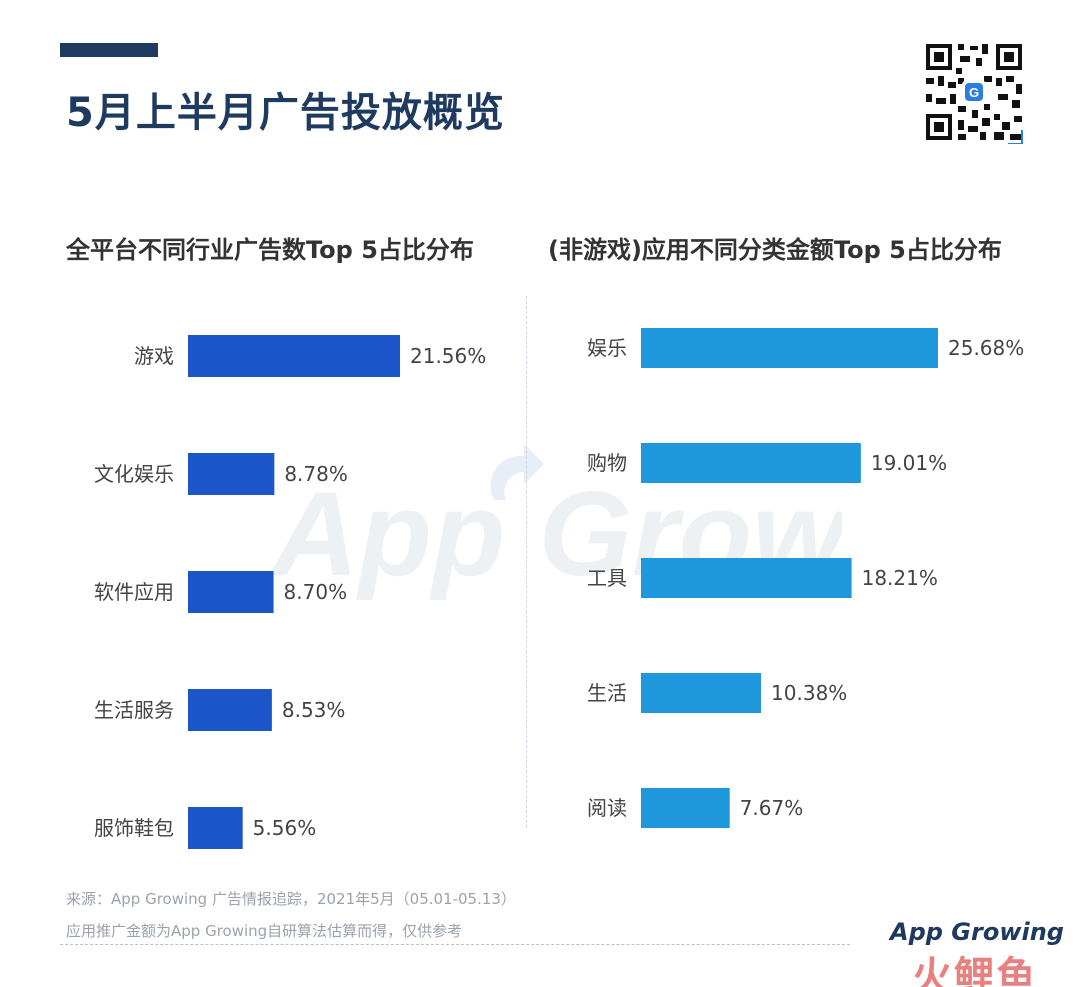 The width and height of the screenshot is (1080, 987). What do you see at coordinates (772, 808) in the screenshot?
I see `value-label: 7.67%` at bounding box center [772, 808].